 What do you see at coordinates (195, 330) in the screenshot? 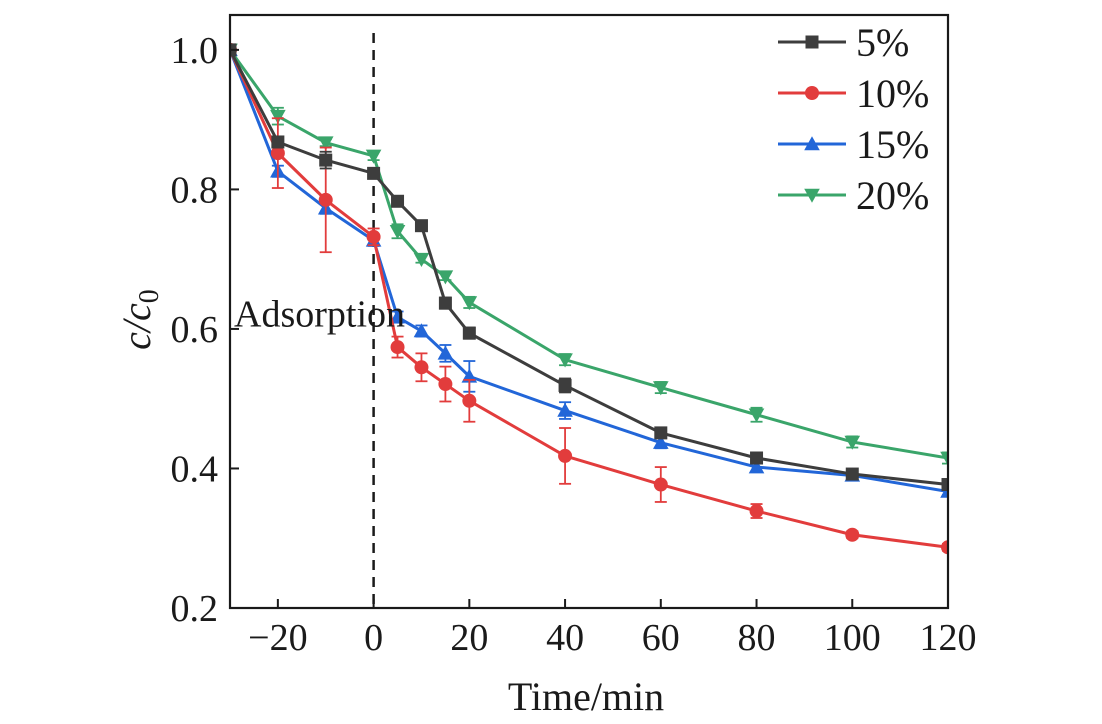
I see `y-tick-label: 0.6` at bounding box center [195, 330].